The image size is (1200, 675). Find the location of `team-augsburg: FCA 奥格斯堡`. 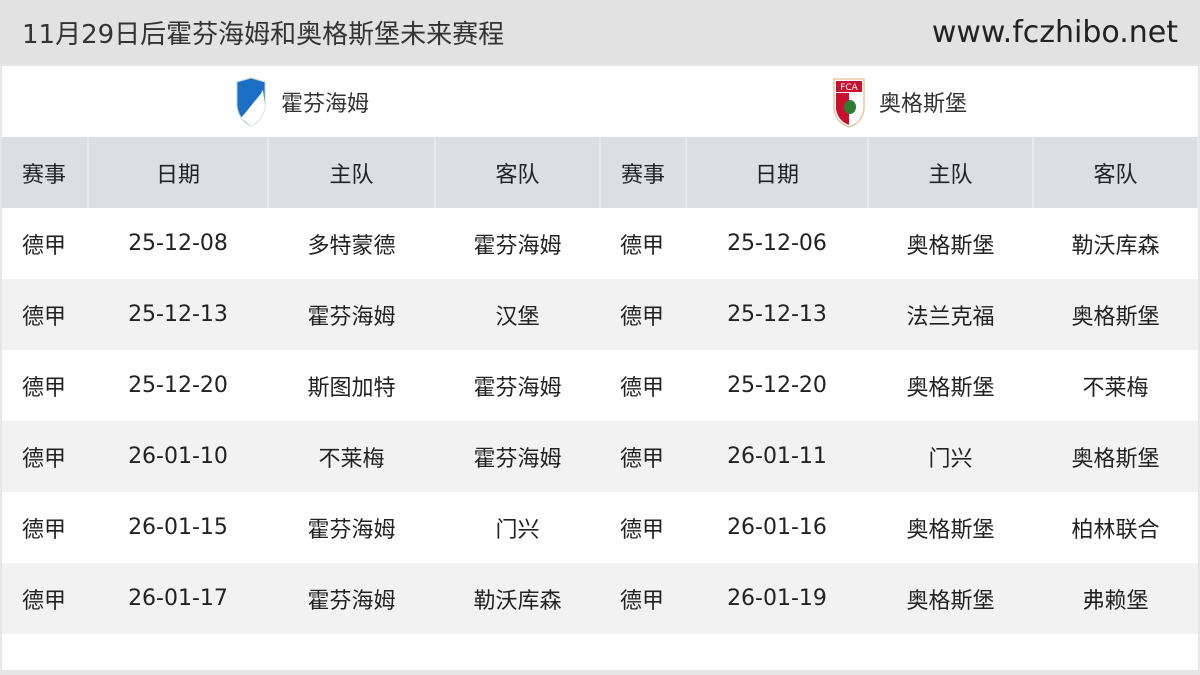

team-augsburg: FCA 奥格斯堡 is located at coordinates (899, 101).